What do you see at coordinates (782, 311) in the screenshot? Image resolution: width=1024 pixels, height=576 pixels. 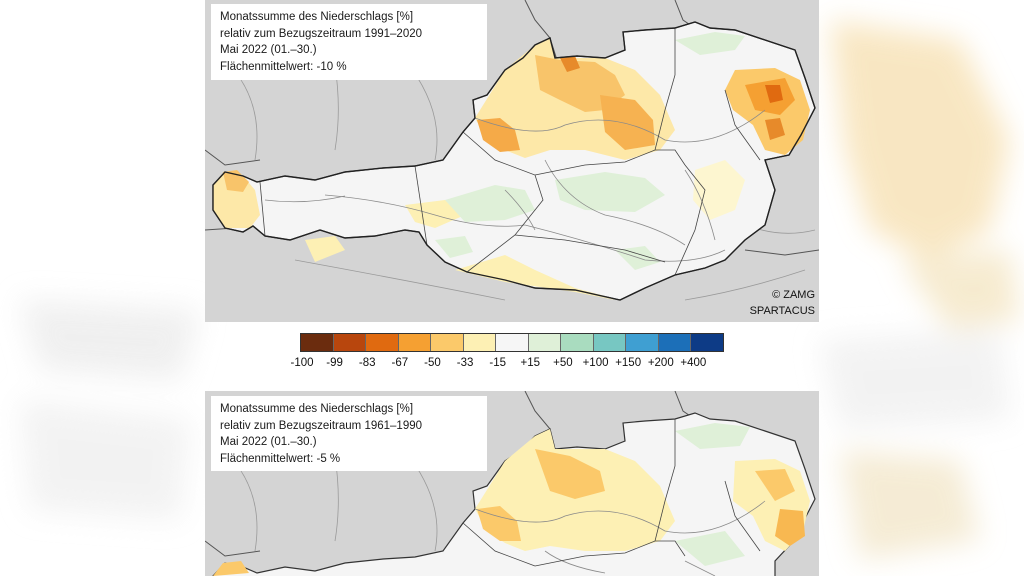 I see `source-label: SPARTACUS` at bounding box center [782, 311].